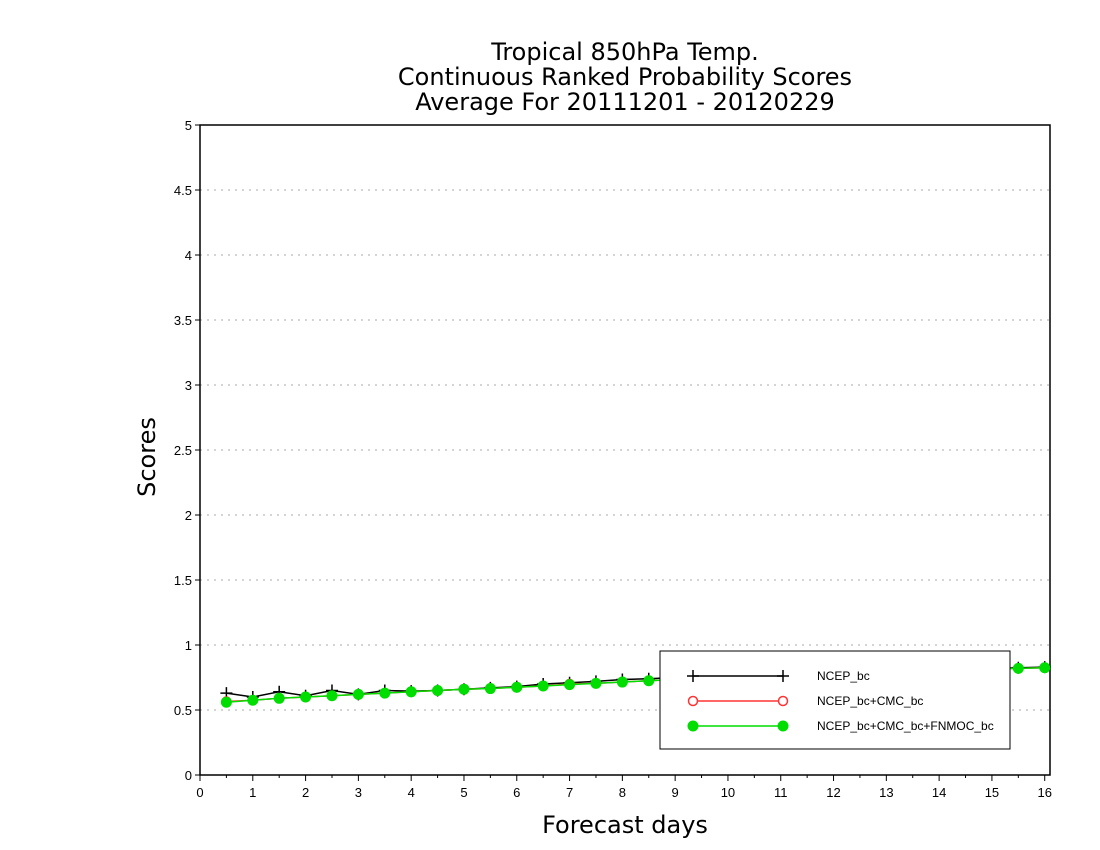  I want to click on legend-label-2: NCEP_bc+CMC_bc+FNMOC_bc, so click(905, 726).